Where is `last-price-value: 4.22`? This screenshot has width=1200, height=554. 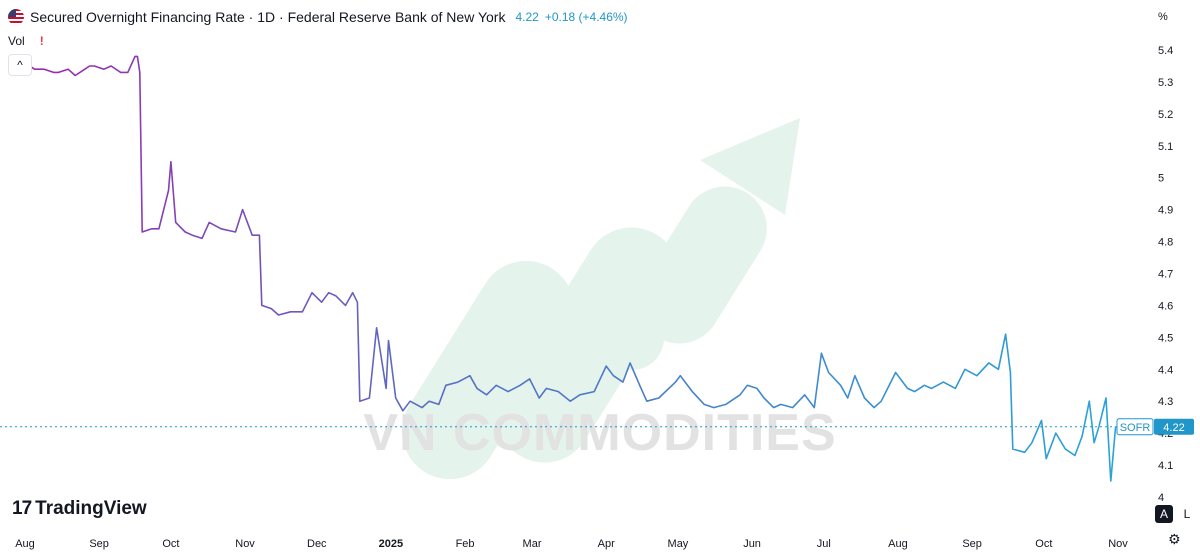
last-price-value: 4.22 is located at coordinates (1173, 428).